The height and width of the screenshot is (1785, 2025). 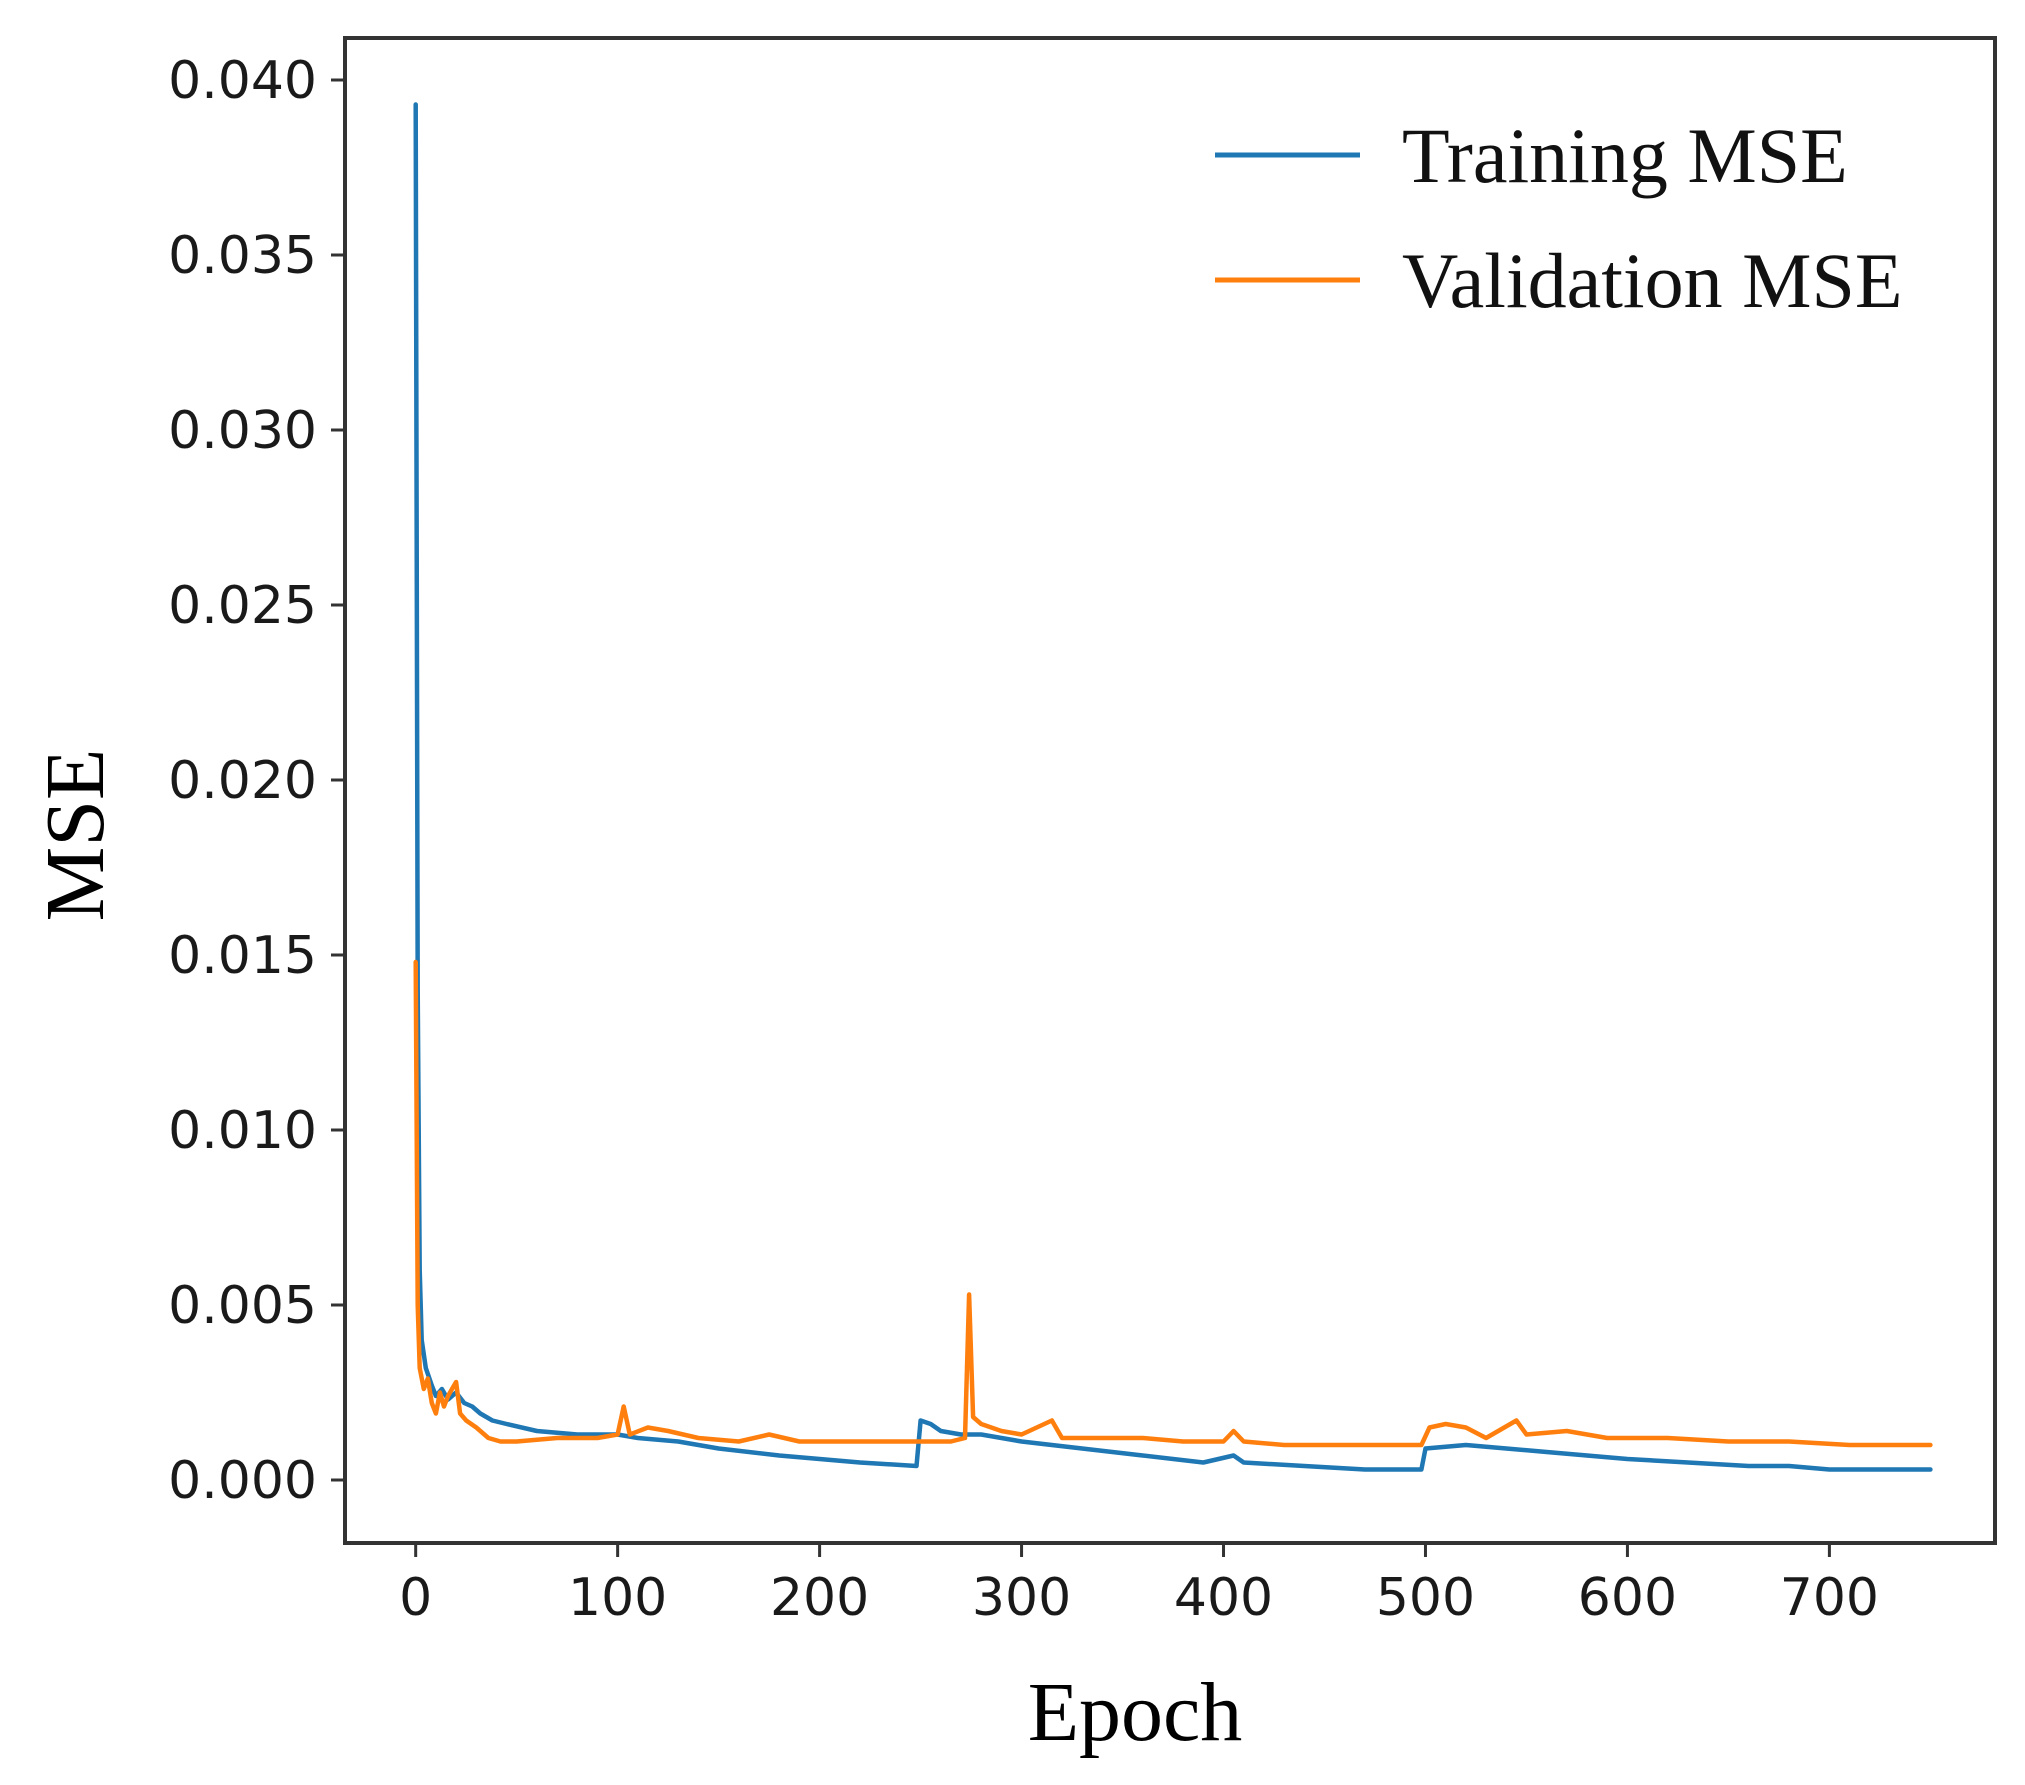 I want to click on y-tick-label: 0.040, so click(x=242, y=81).